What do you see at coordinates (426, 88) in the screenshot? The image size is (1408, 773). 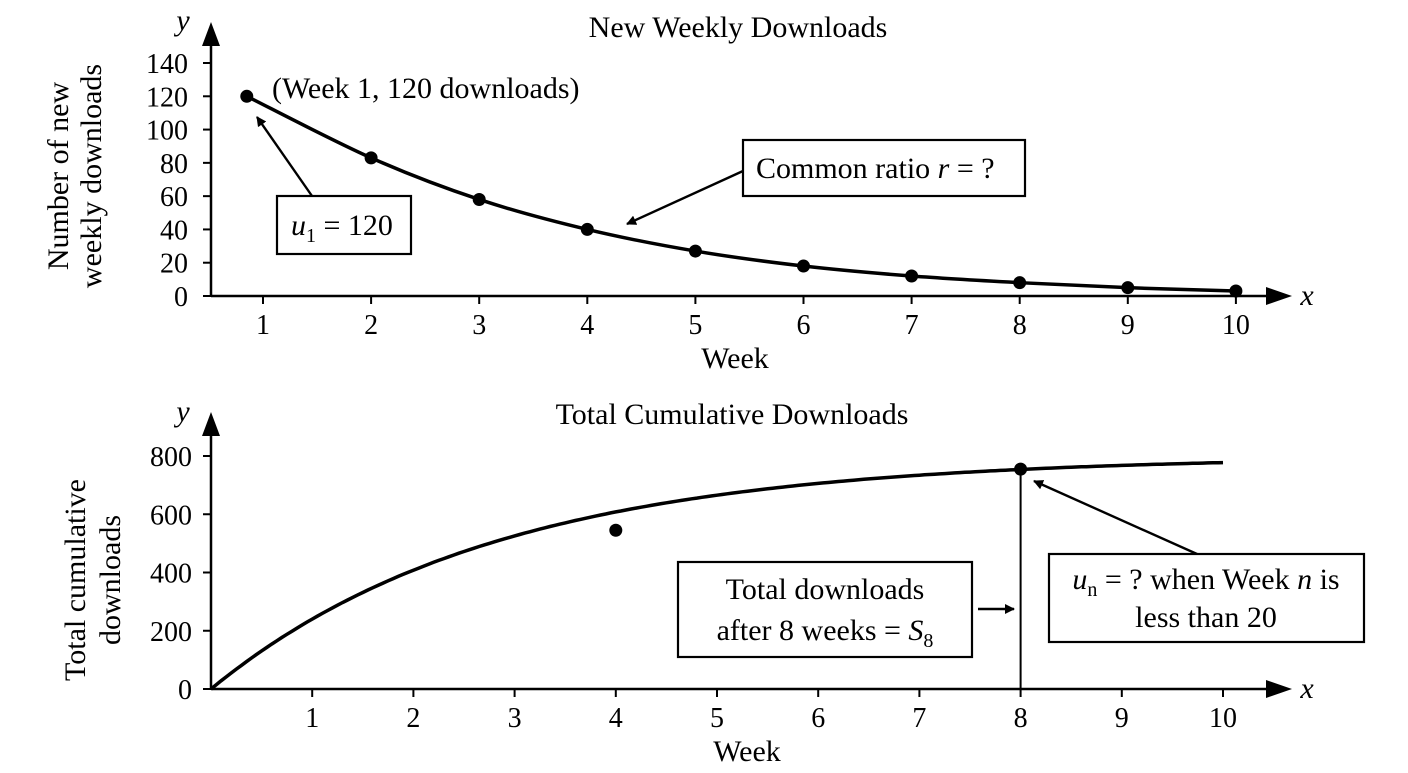 I see `week1-point-label: (Week 1, 120 downloads)` at bounding box center [426, 88].